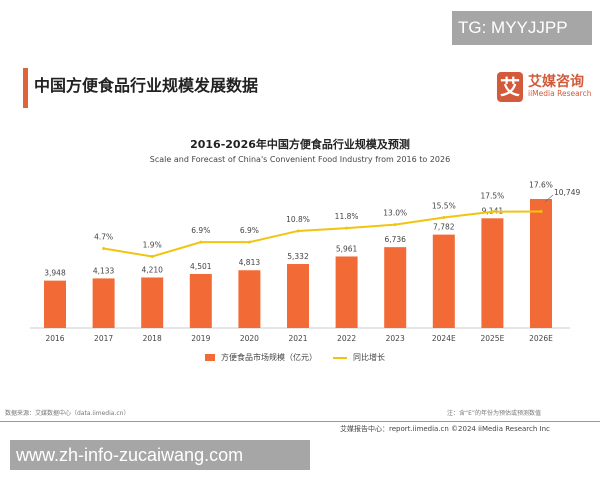 The height and width of the screenshot is (480, 600). I want to click on bar-label: 5,961, so click(347, 248).